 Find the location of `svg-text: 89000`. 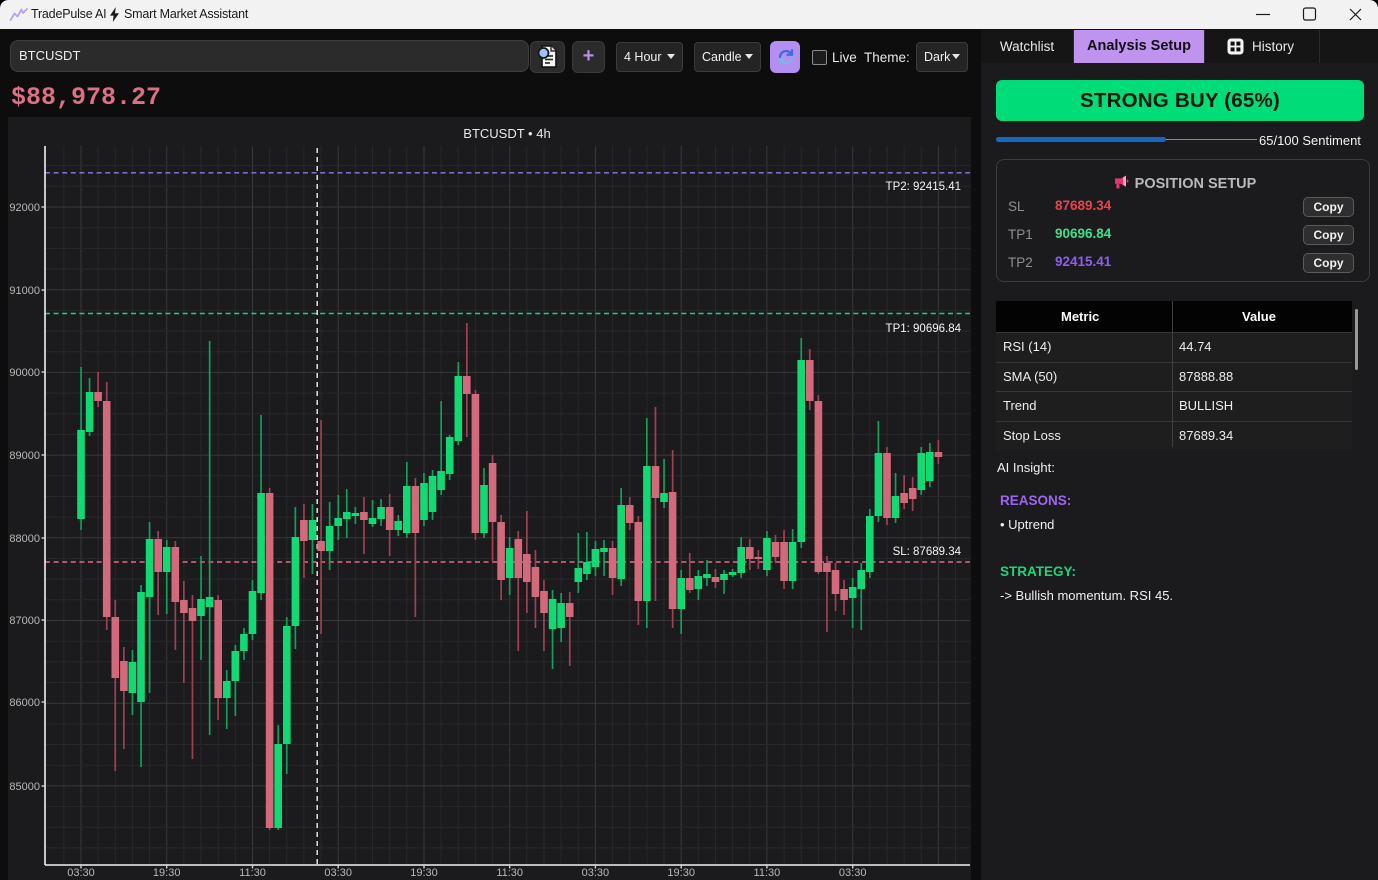

svg-text: 89000 is located at coordinates (24, 456).